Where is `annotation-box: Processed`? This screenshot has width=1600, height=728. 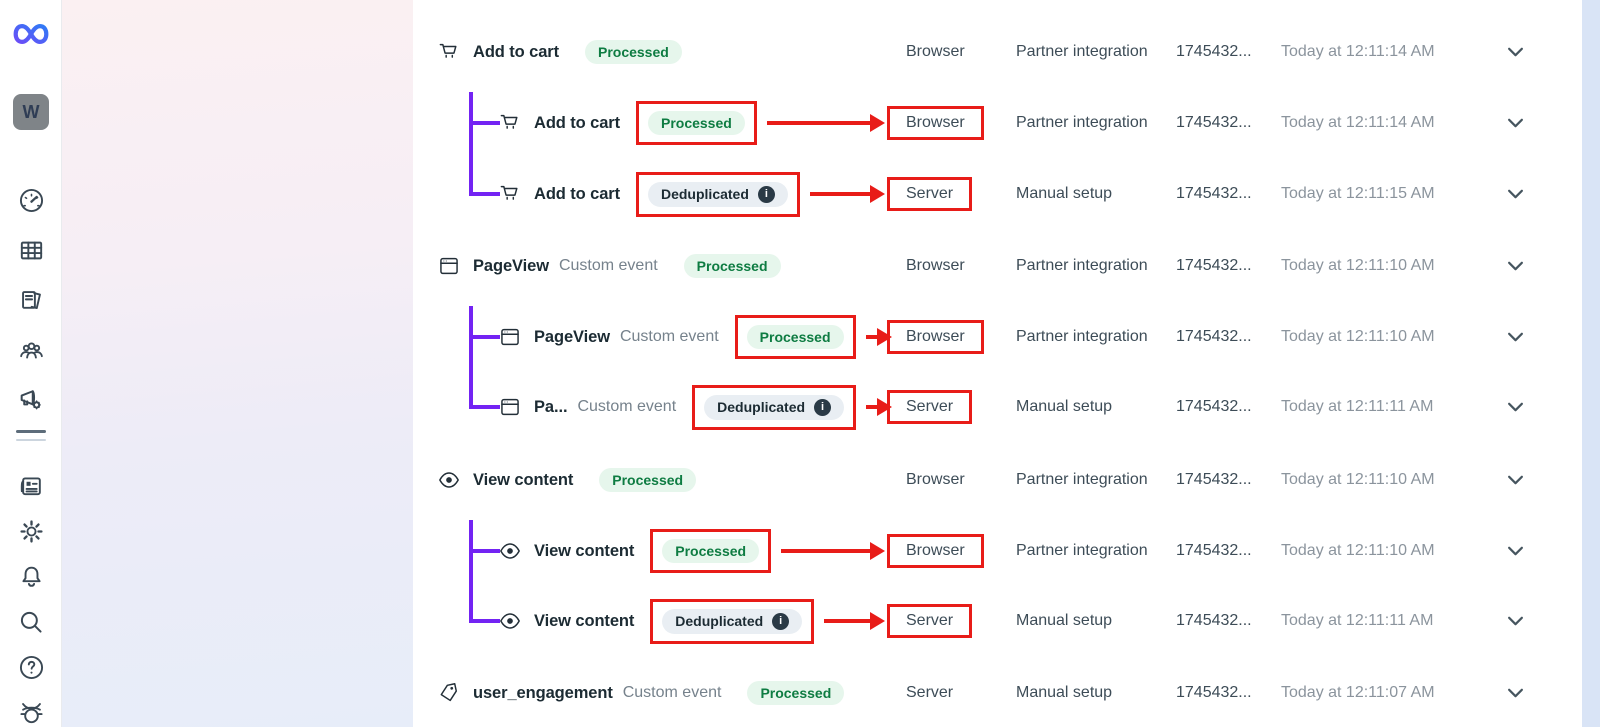 annotation-box: Processed is located at coordinates (696, 123).